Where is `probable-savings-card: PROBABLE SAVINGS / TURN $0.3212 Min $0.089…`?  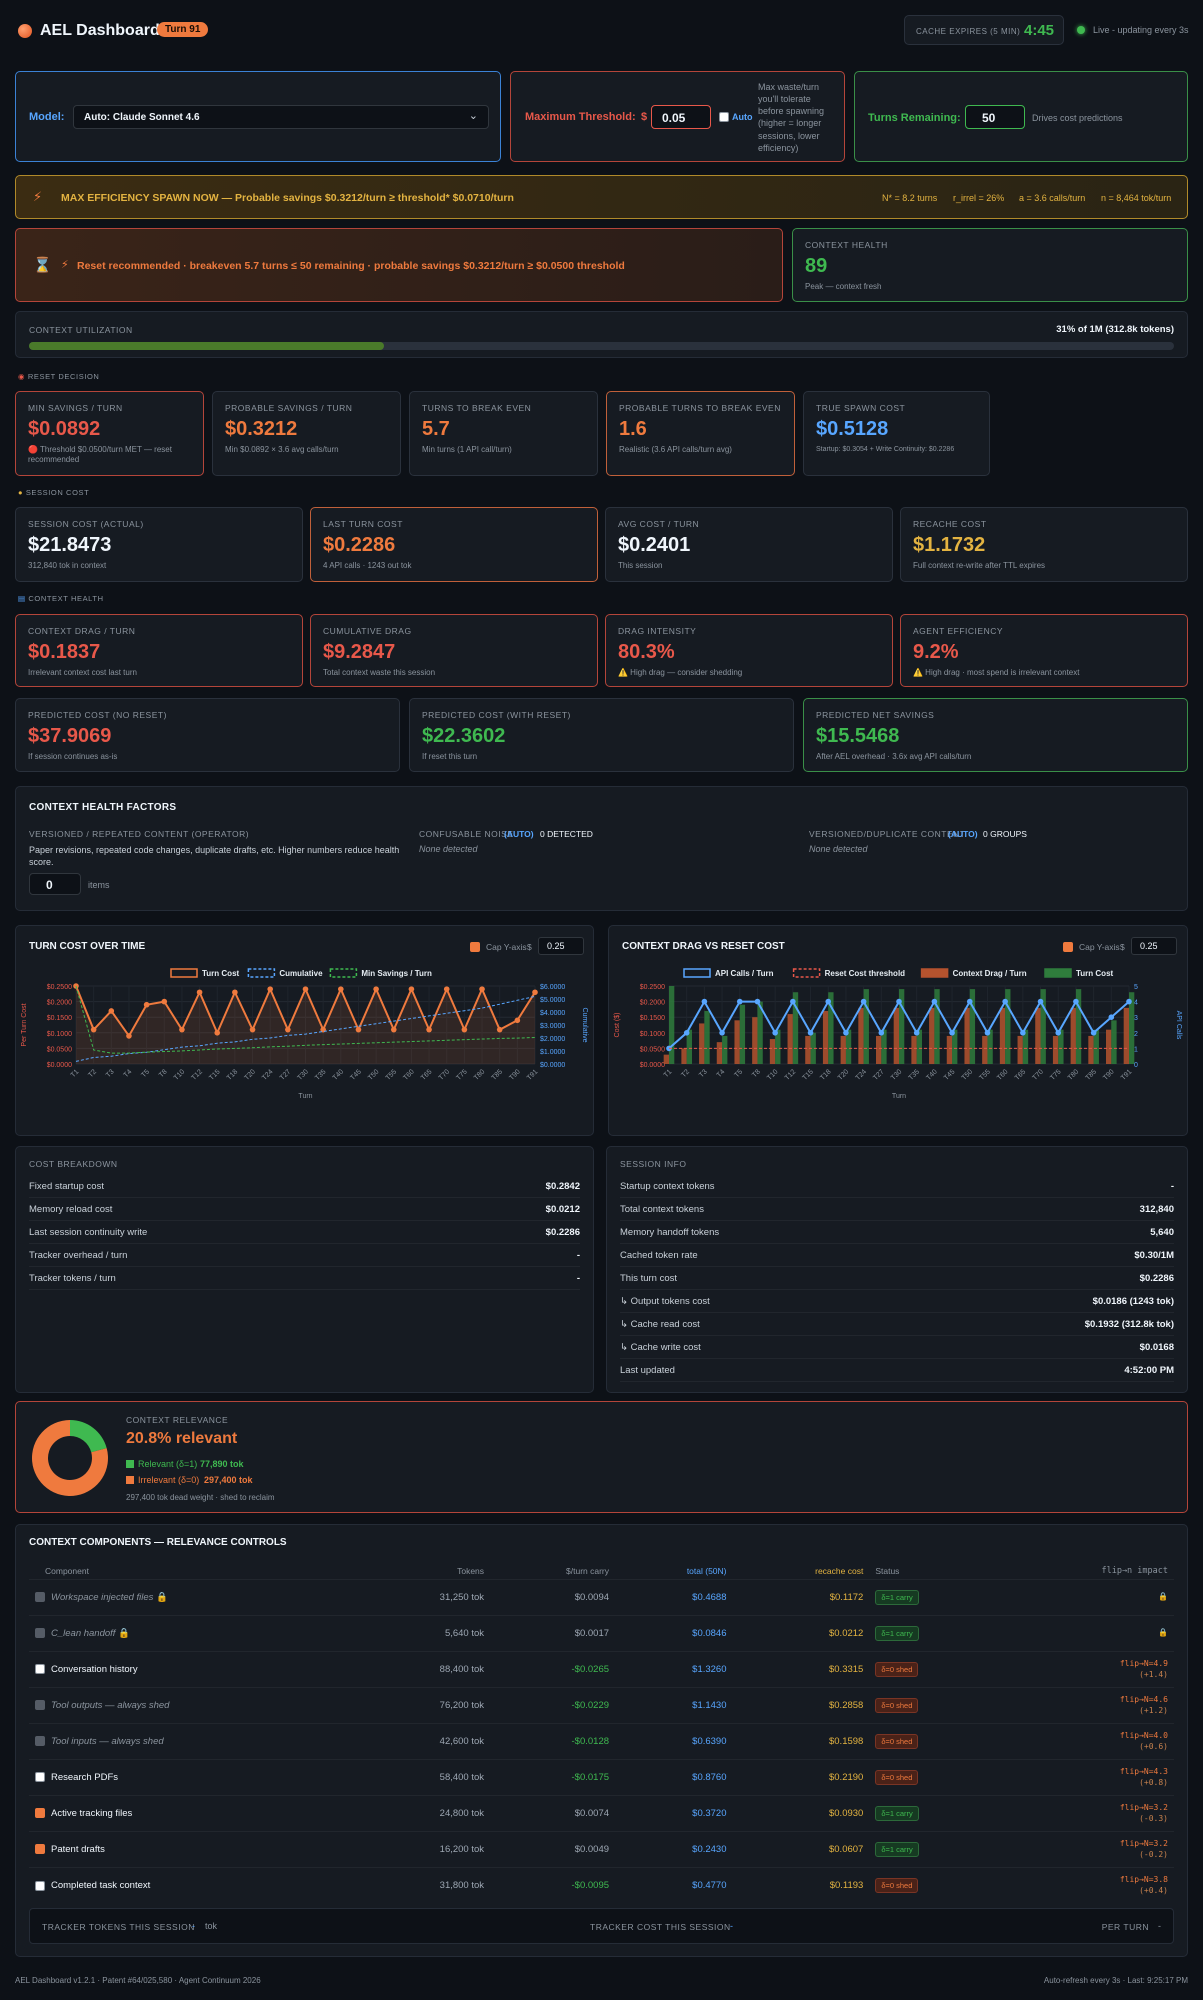
probable-savings-card: PROBABLE SAVINGS / TURN $0.3212 Min $0.089… is located at coordinates (306, 433).